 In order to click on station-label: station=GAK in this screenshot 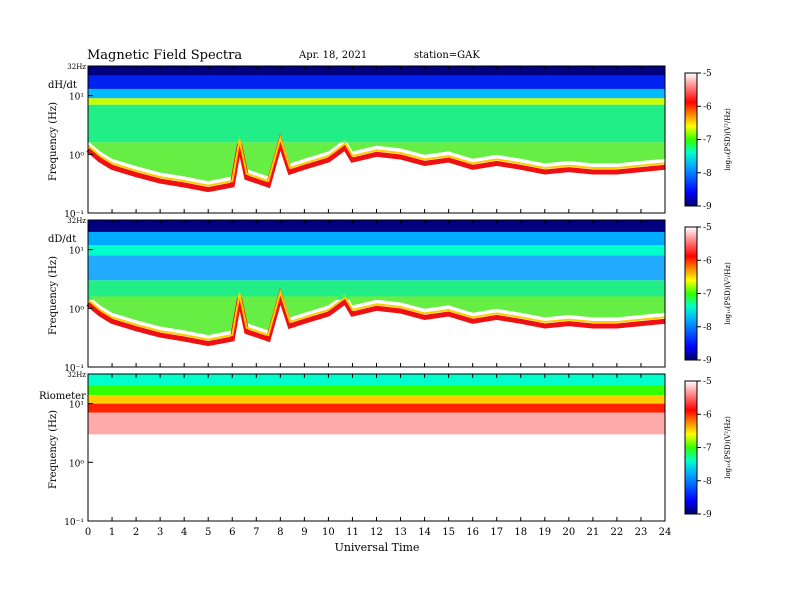, I will do `click(447, 55)`.